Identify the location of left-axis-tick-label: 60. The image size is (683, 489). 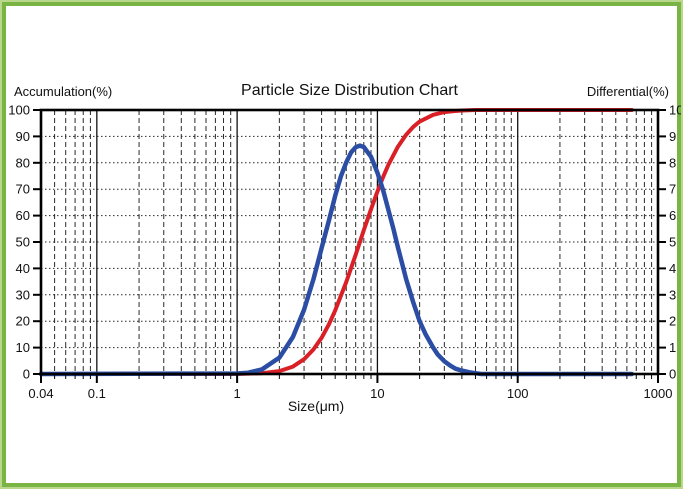
(23, 215).